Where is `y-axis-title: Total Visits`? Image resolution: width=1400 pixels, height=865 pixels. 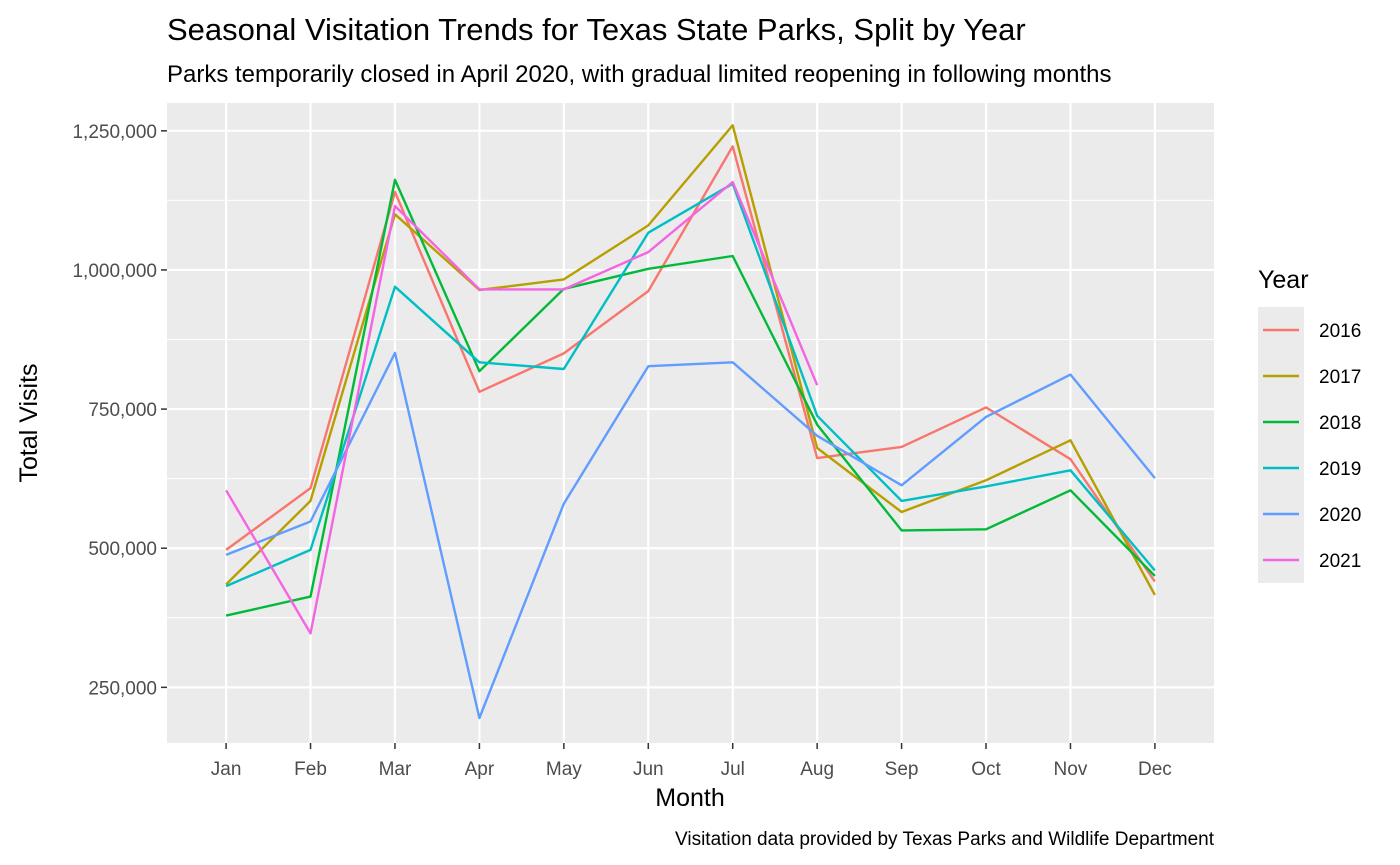
y-axis-title: Total Visits is located at coordinates (29, 422).